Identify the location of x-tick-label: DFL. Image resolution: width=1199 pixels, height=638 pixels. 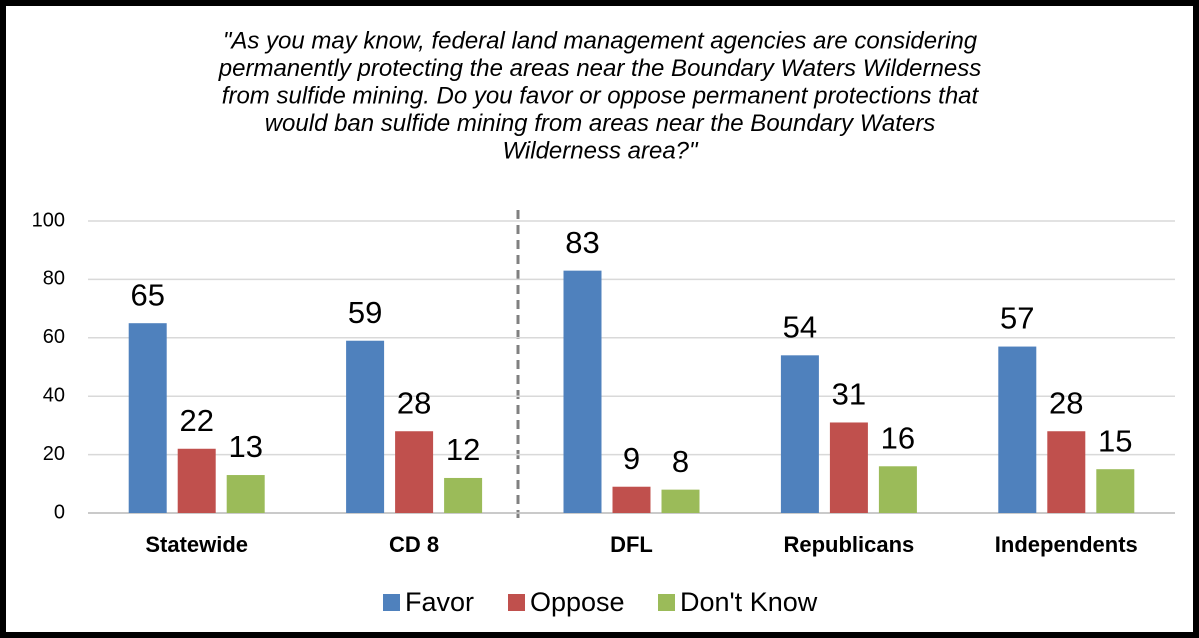
(631, 544).